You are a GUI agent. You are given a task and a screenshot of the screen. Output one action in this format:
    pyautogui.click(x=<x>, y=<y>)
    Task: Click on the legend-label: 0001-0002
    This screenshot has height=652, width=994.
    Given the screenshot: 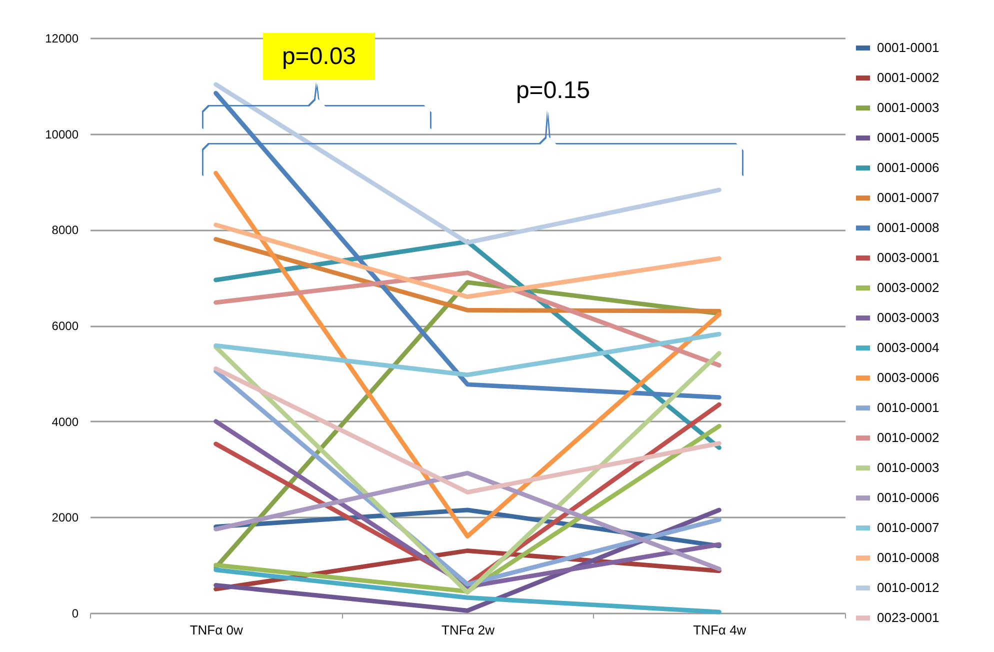 What is the action you would take?
    pyautogui.click(x=908, y=77)
    